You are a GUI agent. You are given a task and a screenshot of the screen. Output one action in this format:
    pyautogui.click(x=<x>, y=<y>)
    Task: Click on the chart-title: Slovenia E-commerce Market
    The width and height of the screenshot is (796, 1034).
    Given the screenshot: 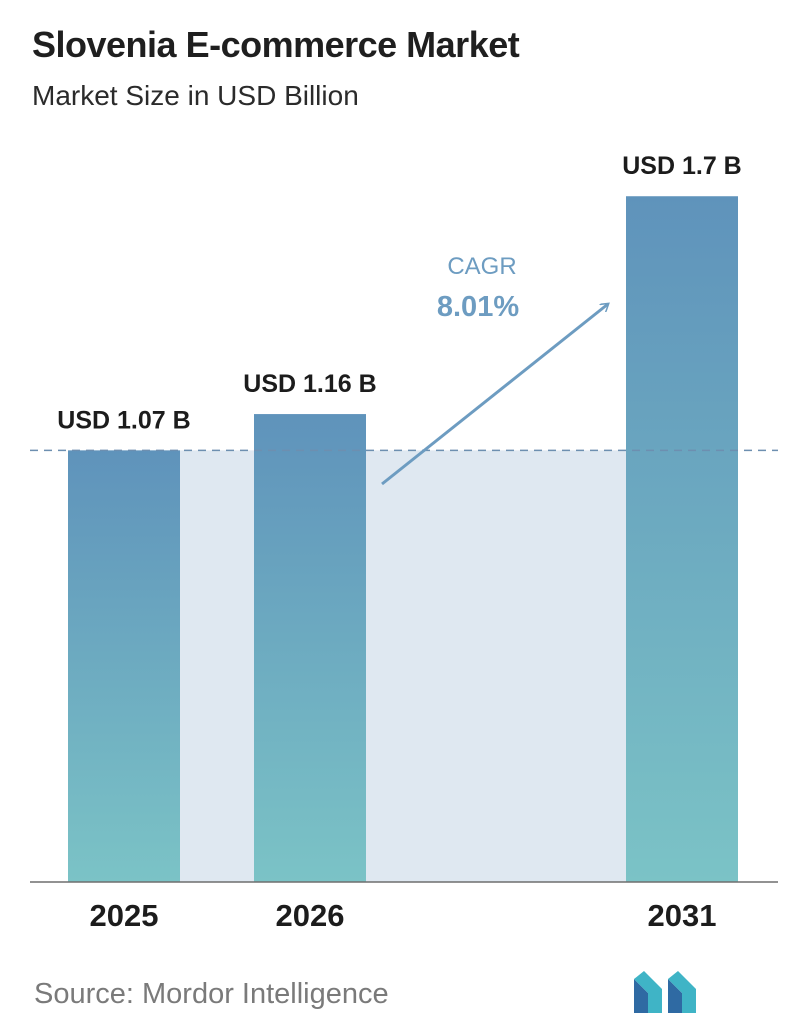 What is the action you would take?
    pyautogui.click(x=276, y=44)
    